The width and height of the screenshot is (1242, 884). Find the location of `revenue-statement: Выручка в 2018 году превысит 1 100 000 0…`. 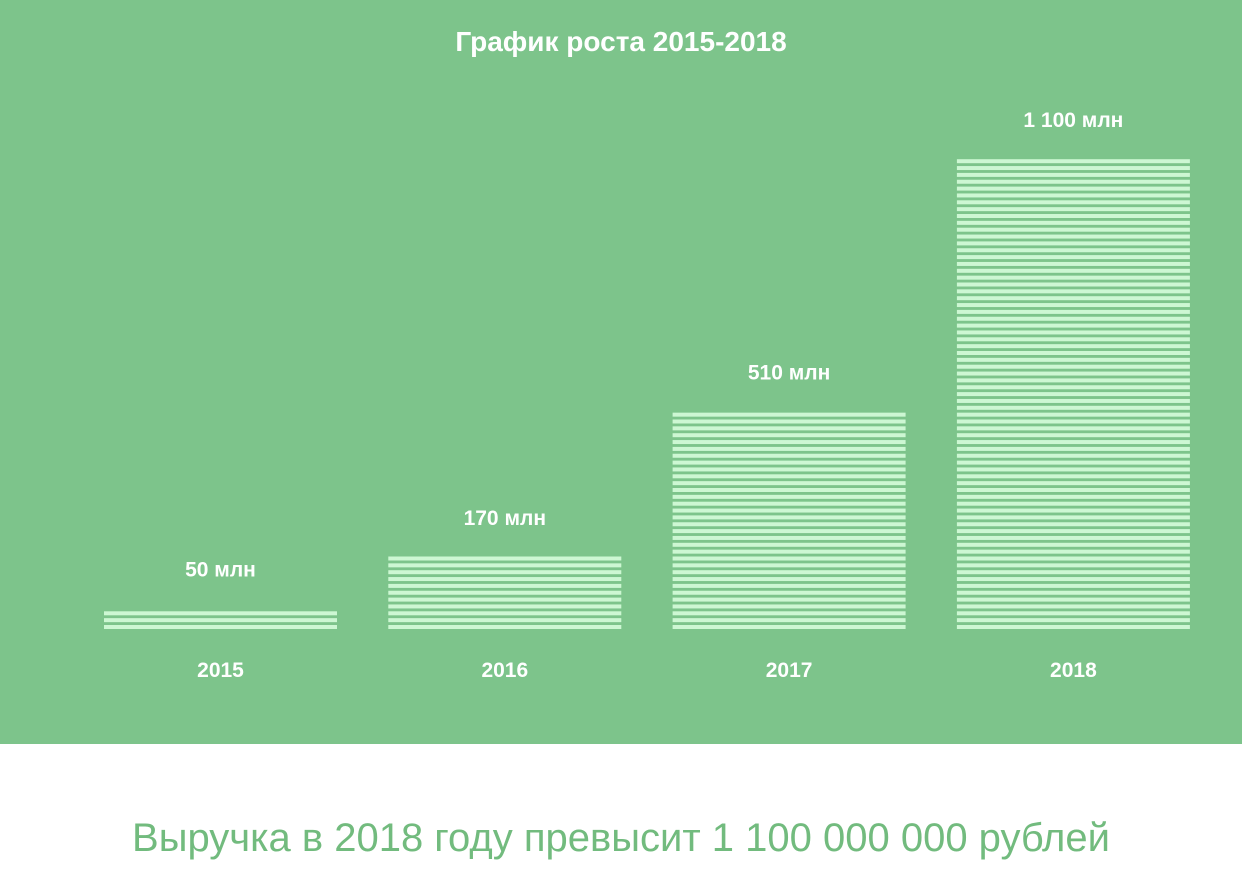

revenue-statement: Выручка в 2018 году превысит 1 100 000 0… is located at coordinates (621, 838).